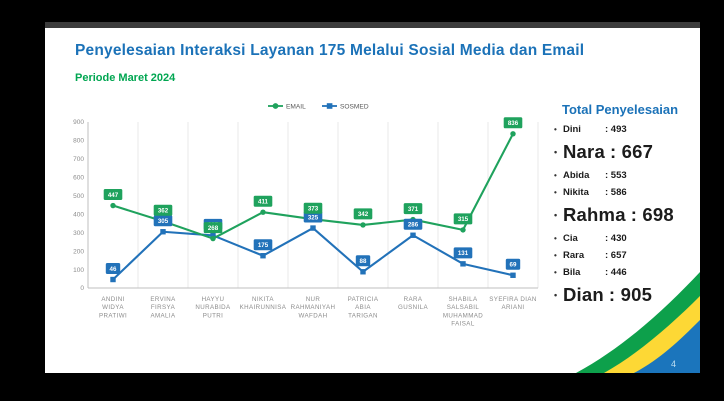 This screenshot has width=724, height=401. What do you see at coordinates (82, 288) in the screenshot?
I see `y-tick-label: 0` at bounding box center [82, 288].